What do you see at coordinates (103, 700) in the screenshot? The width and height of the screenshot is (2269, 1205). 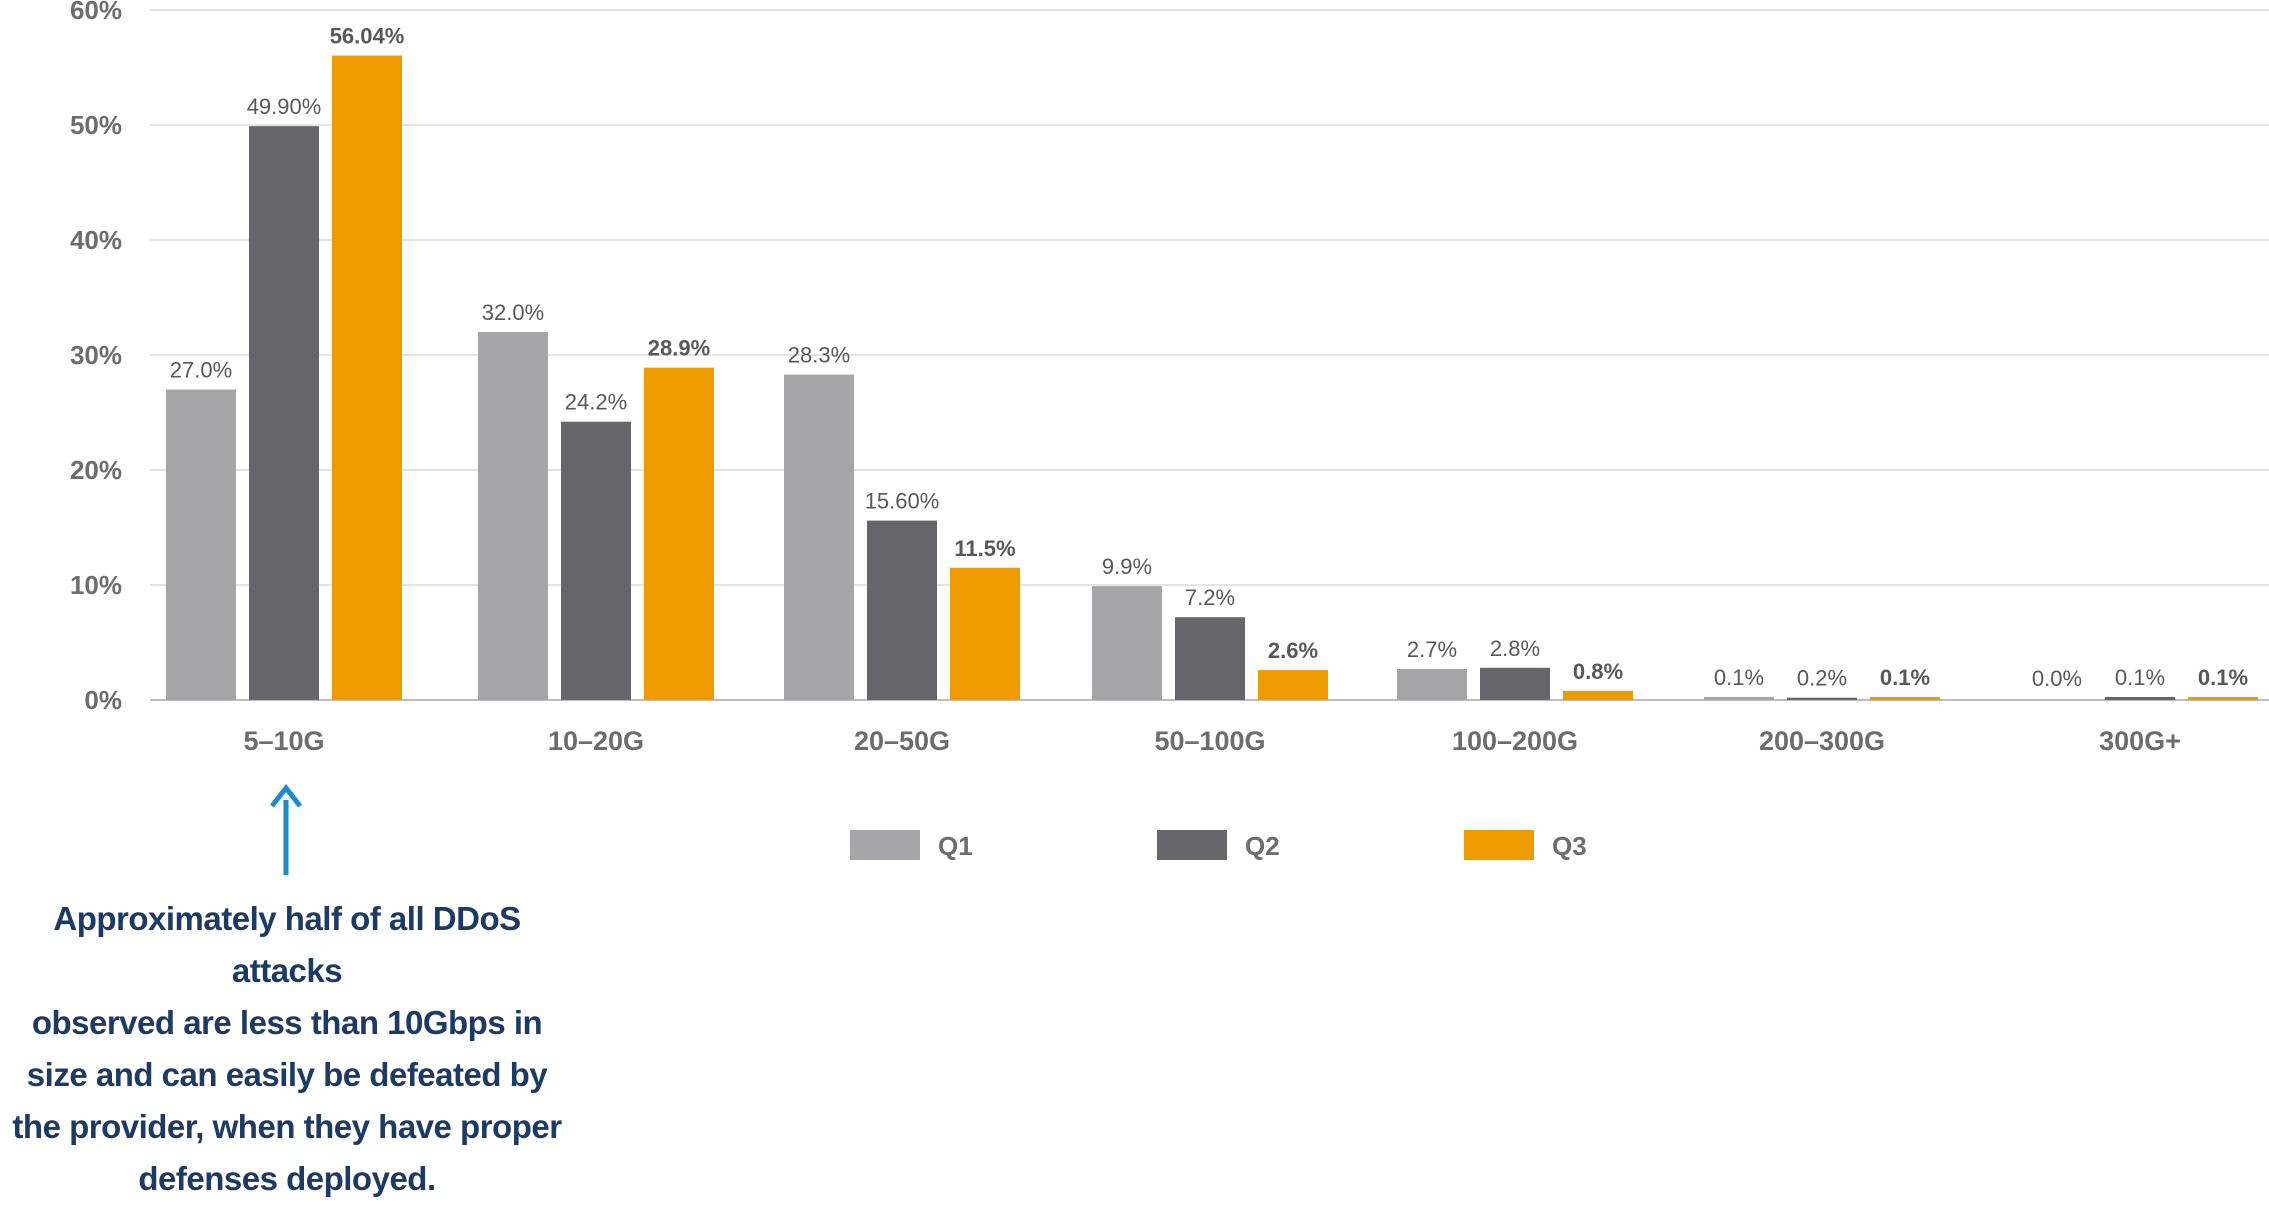 I see `y-tick-label: 0%` at bounding box center [103, 700].